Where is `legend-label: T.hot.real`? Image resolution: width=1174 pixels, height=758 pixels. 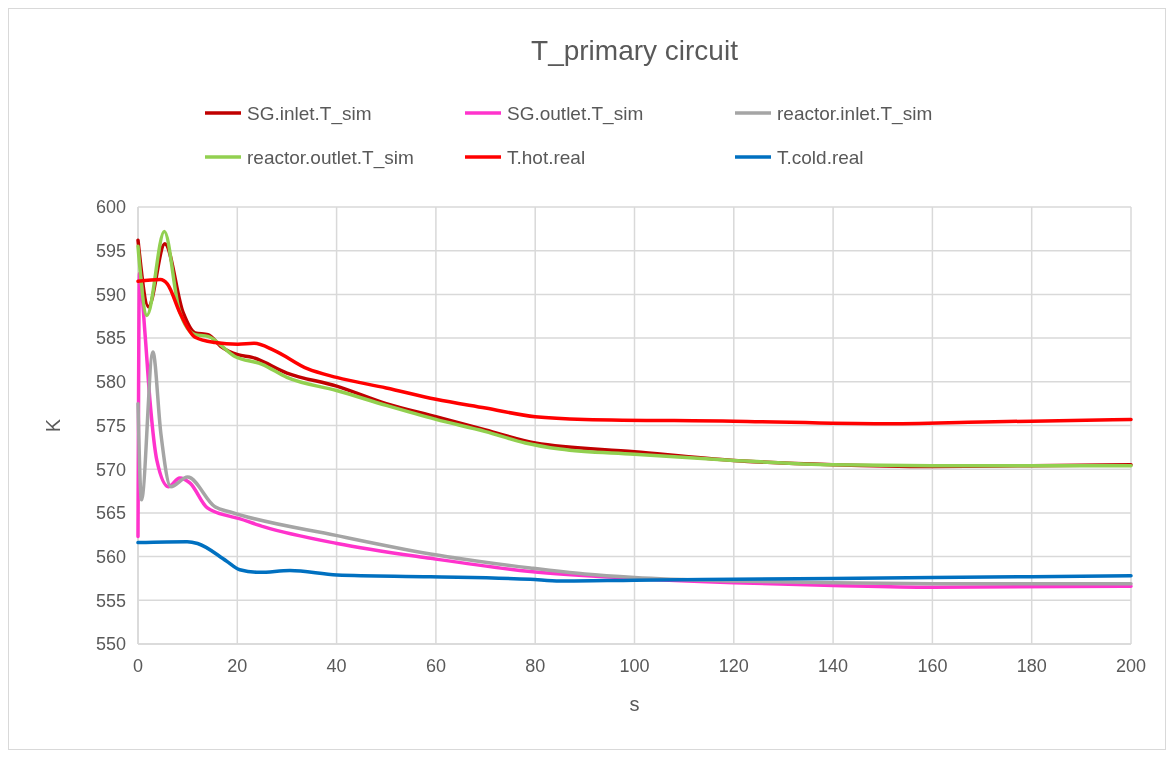
legend-label: T.hot.real is located at coordinates (546, 157).